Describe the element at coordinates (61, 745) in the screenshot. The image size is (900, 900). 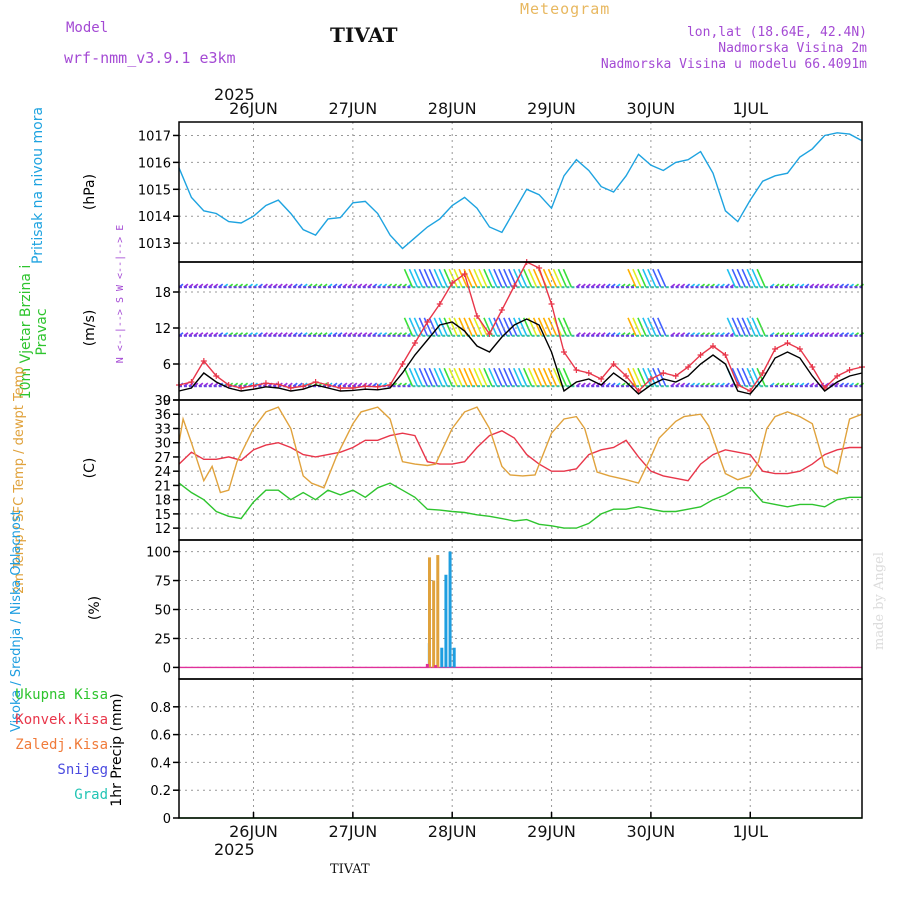
I see `legend-zaledj-kisa: Zaledj.Kisa` at that location.